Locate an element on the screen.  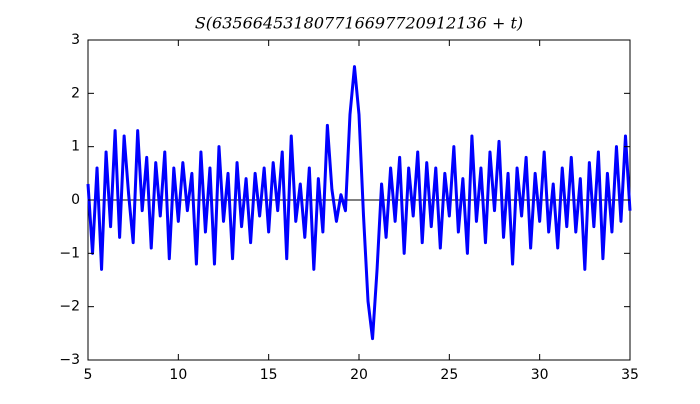
x-tick-label: 10 is located at coordinates (178, 375).